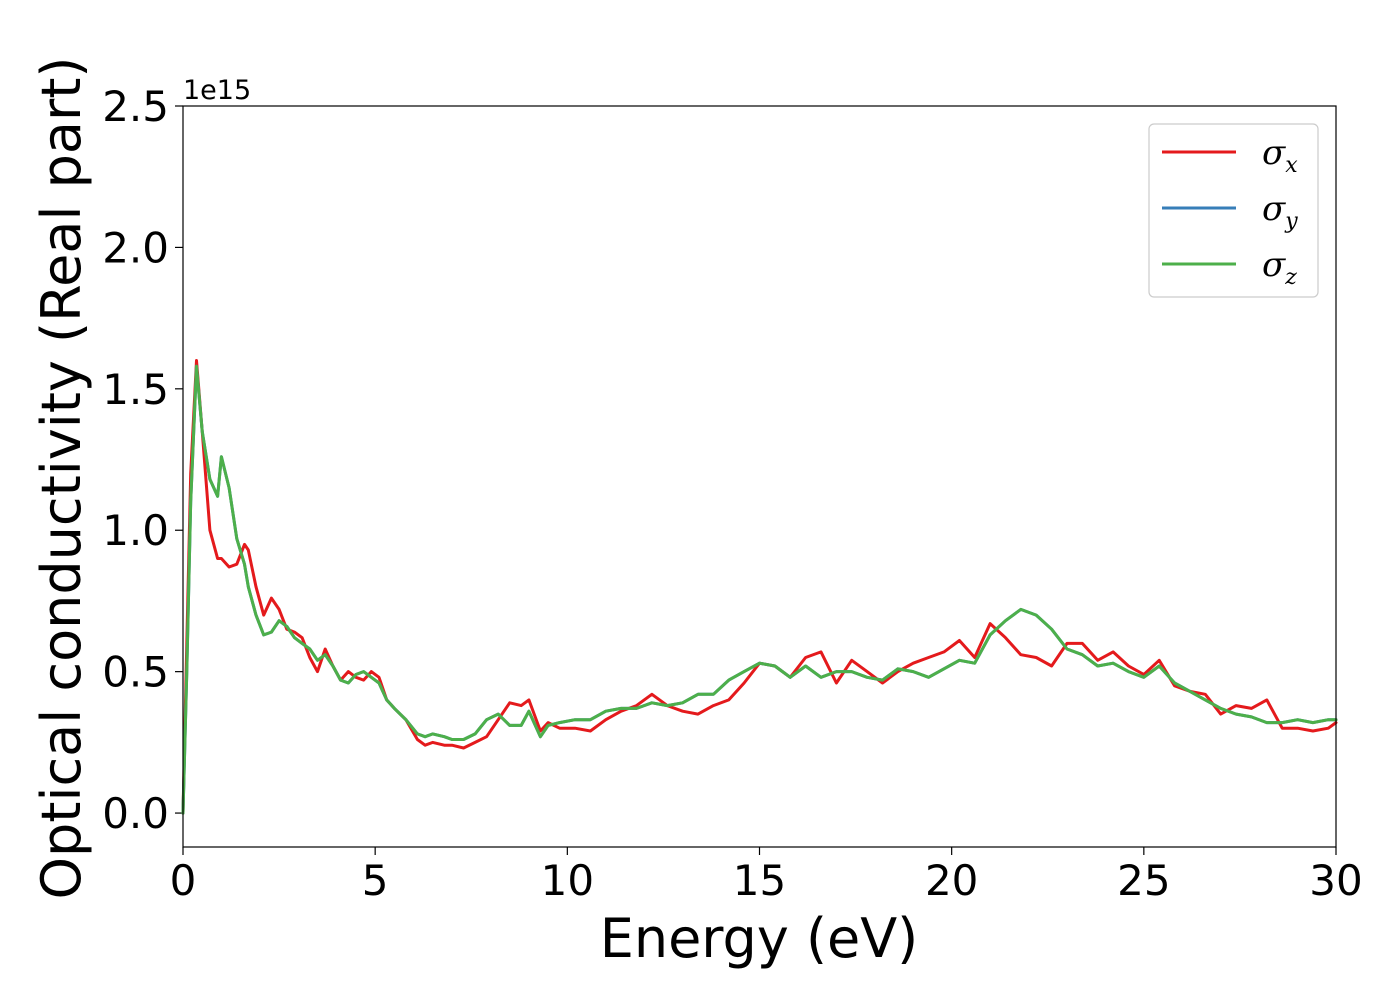 This screenshot has height=1000, width=1400. I want to click on y-tick-label: 0.5, so click(135, 672).